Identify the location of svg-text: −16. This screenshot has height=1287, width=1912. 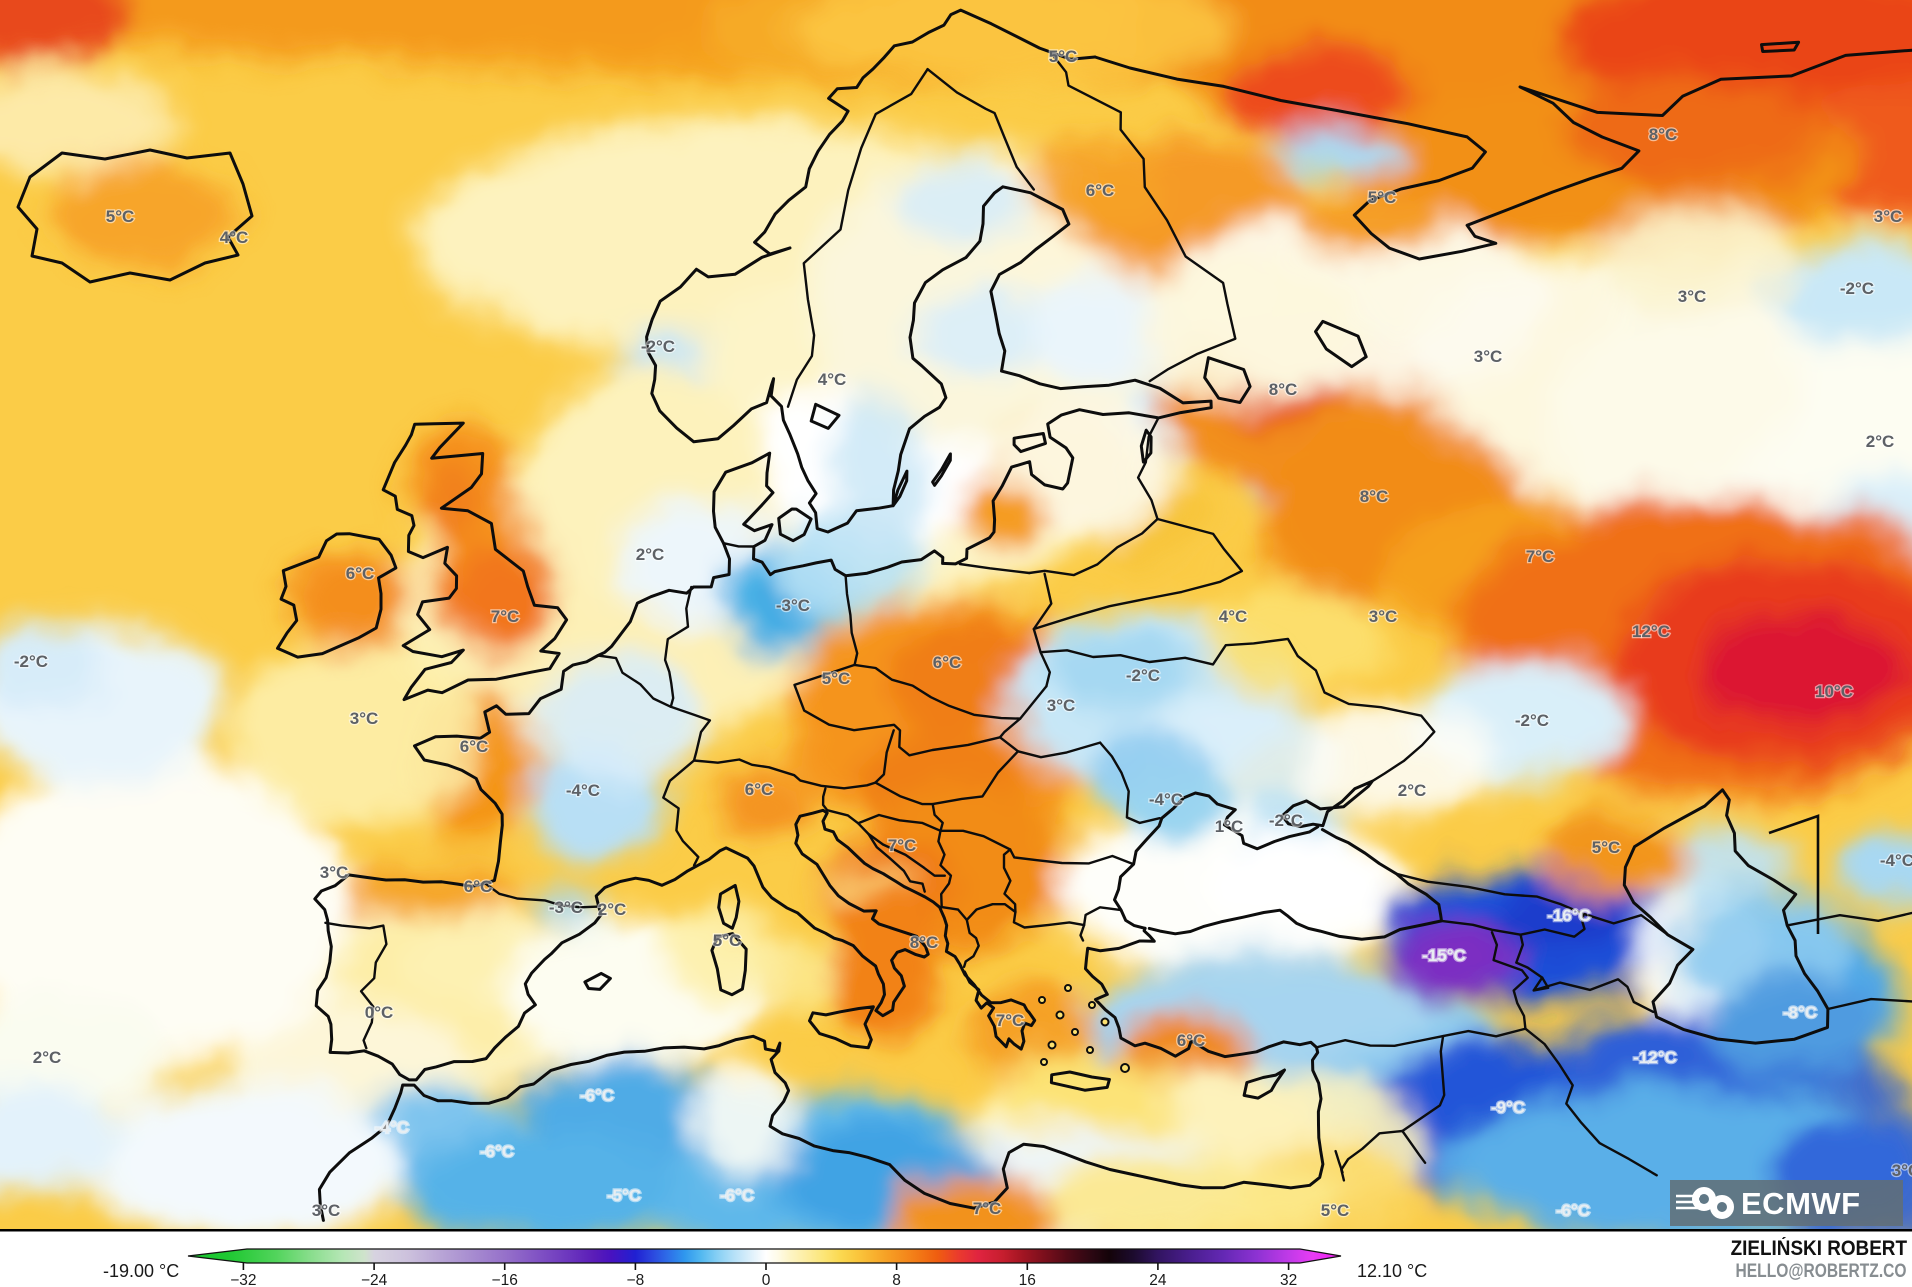
(505, 1279).